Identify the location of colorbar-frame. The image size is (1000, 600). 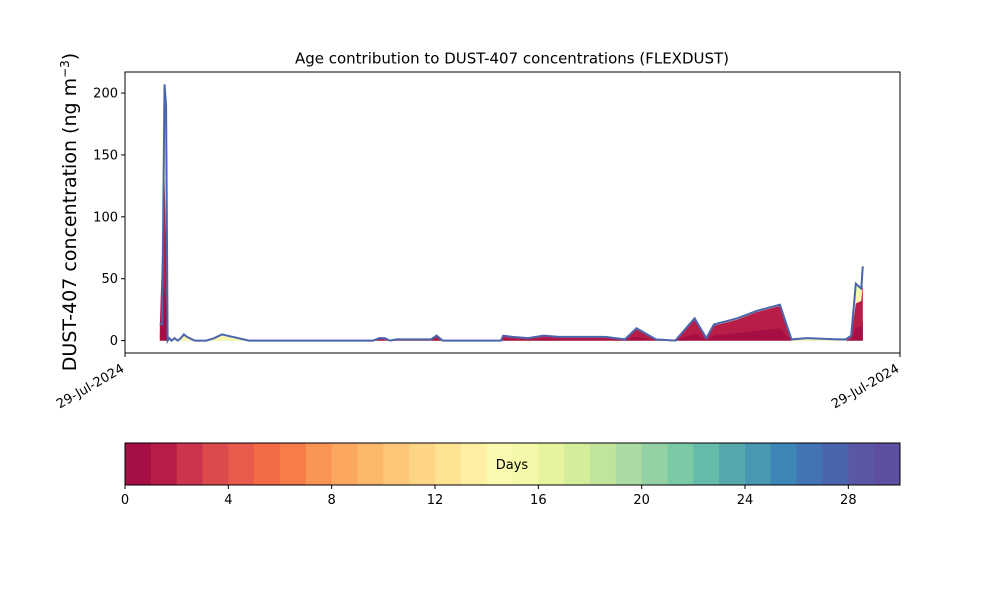
(512, 464).